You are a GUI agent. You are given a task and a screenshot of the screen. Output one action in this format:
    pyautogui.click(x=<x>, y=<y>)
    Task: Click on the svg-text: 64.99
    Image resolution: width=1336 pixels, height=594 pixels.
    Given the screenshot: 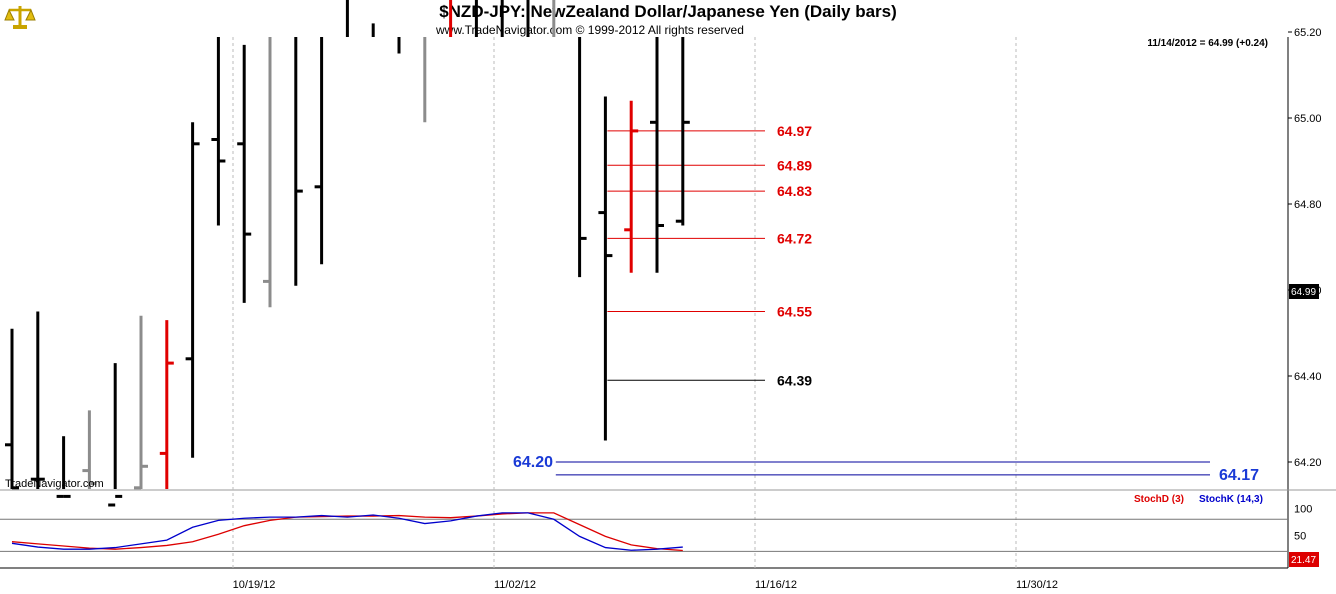 What is the action you would take?
    pyautogui.click(x=1303, y=292)
    